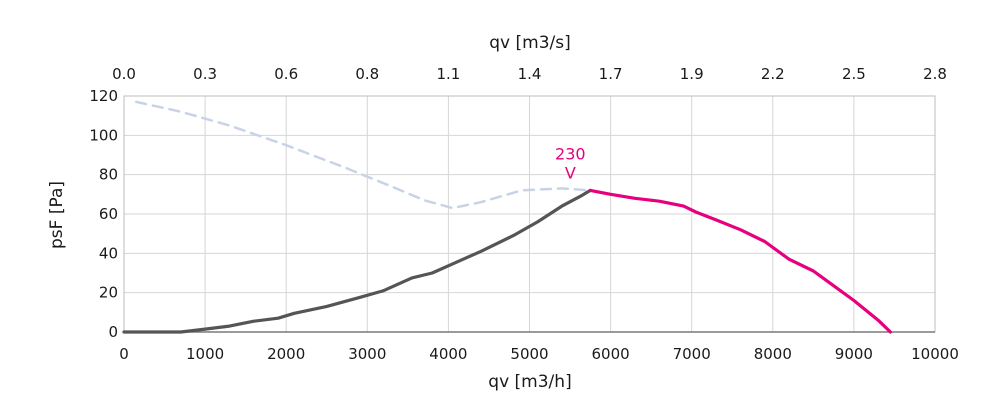 This screenshot has height=420, width=1000. I want to click on y-tick-label: 100, so click(103, 135).